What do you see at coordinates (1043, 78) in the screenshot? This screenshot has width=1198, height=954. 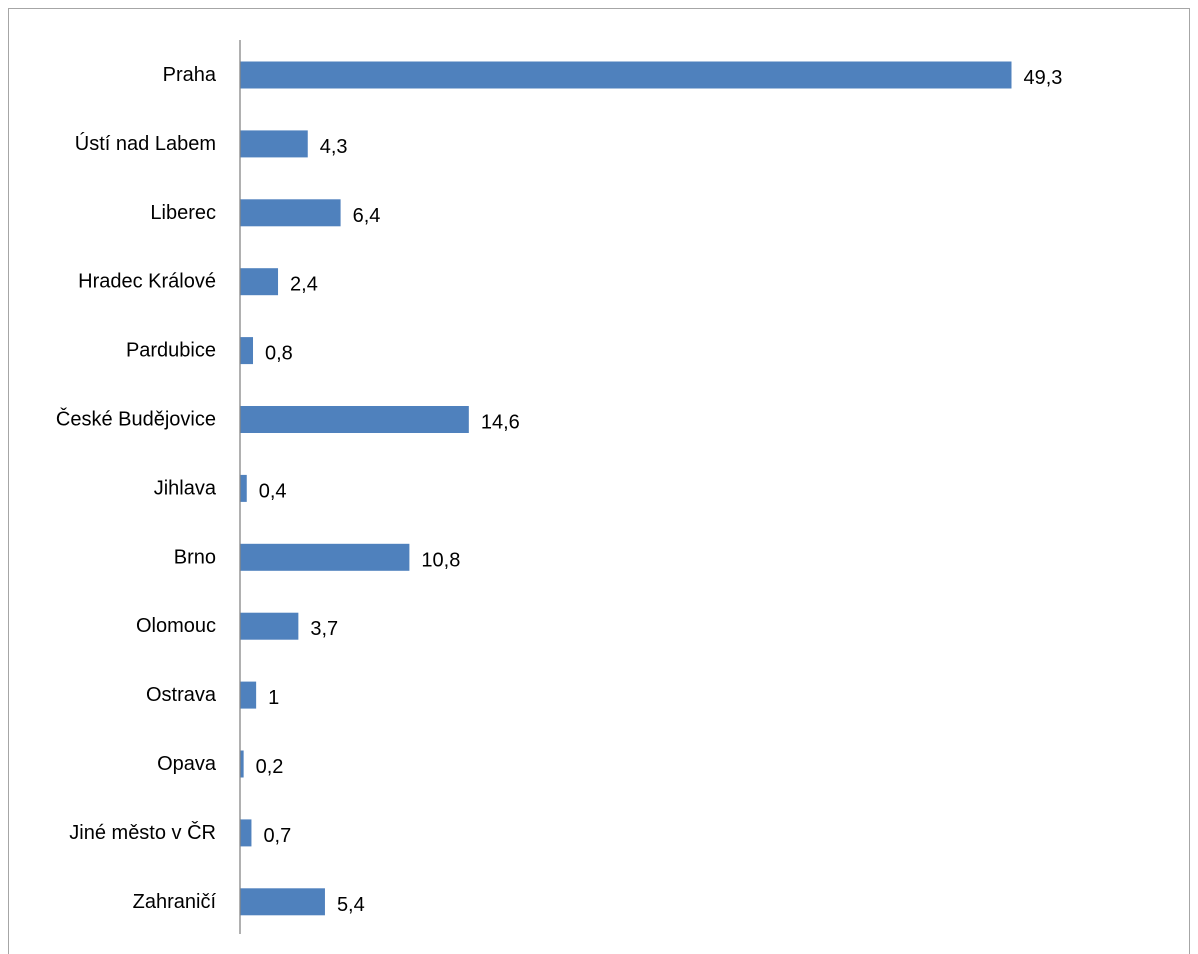 I see `value-label: 49,3` at bounding box center [1043, 78].